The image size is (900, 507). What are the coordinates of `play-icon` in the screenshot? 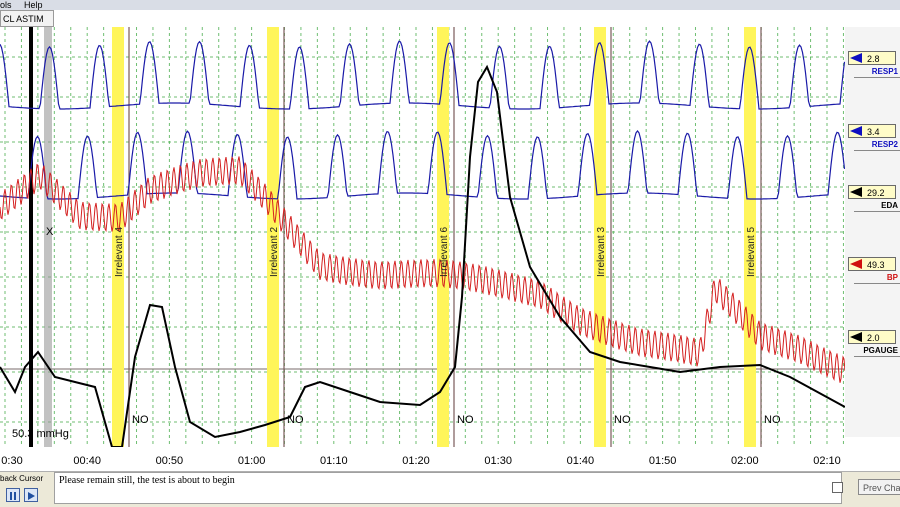 It's located at (31, 496).